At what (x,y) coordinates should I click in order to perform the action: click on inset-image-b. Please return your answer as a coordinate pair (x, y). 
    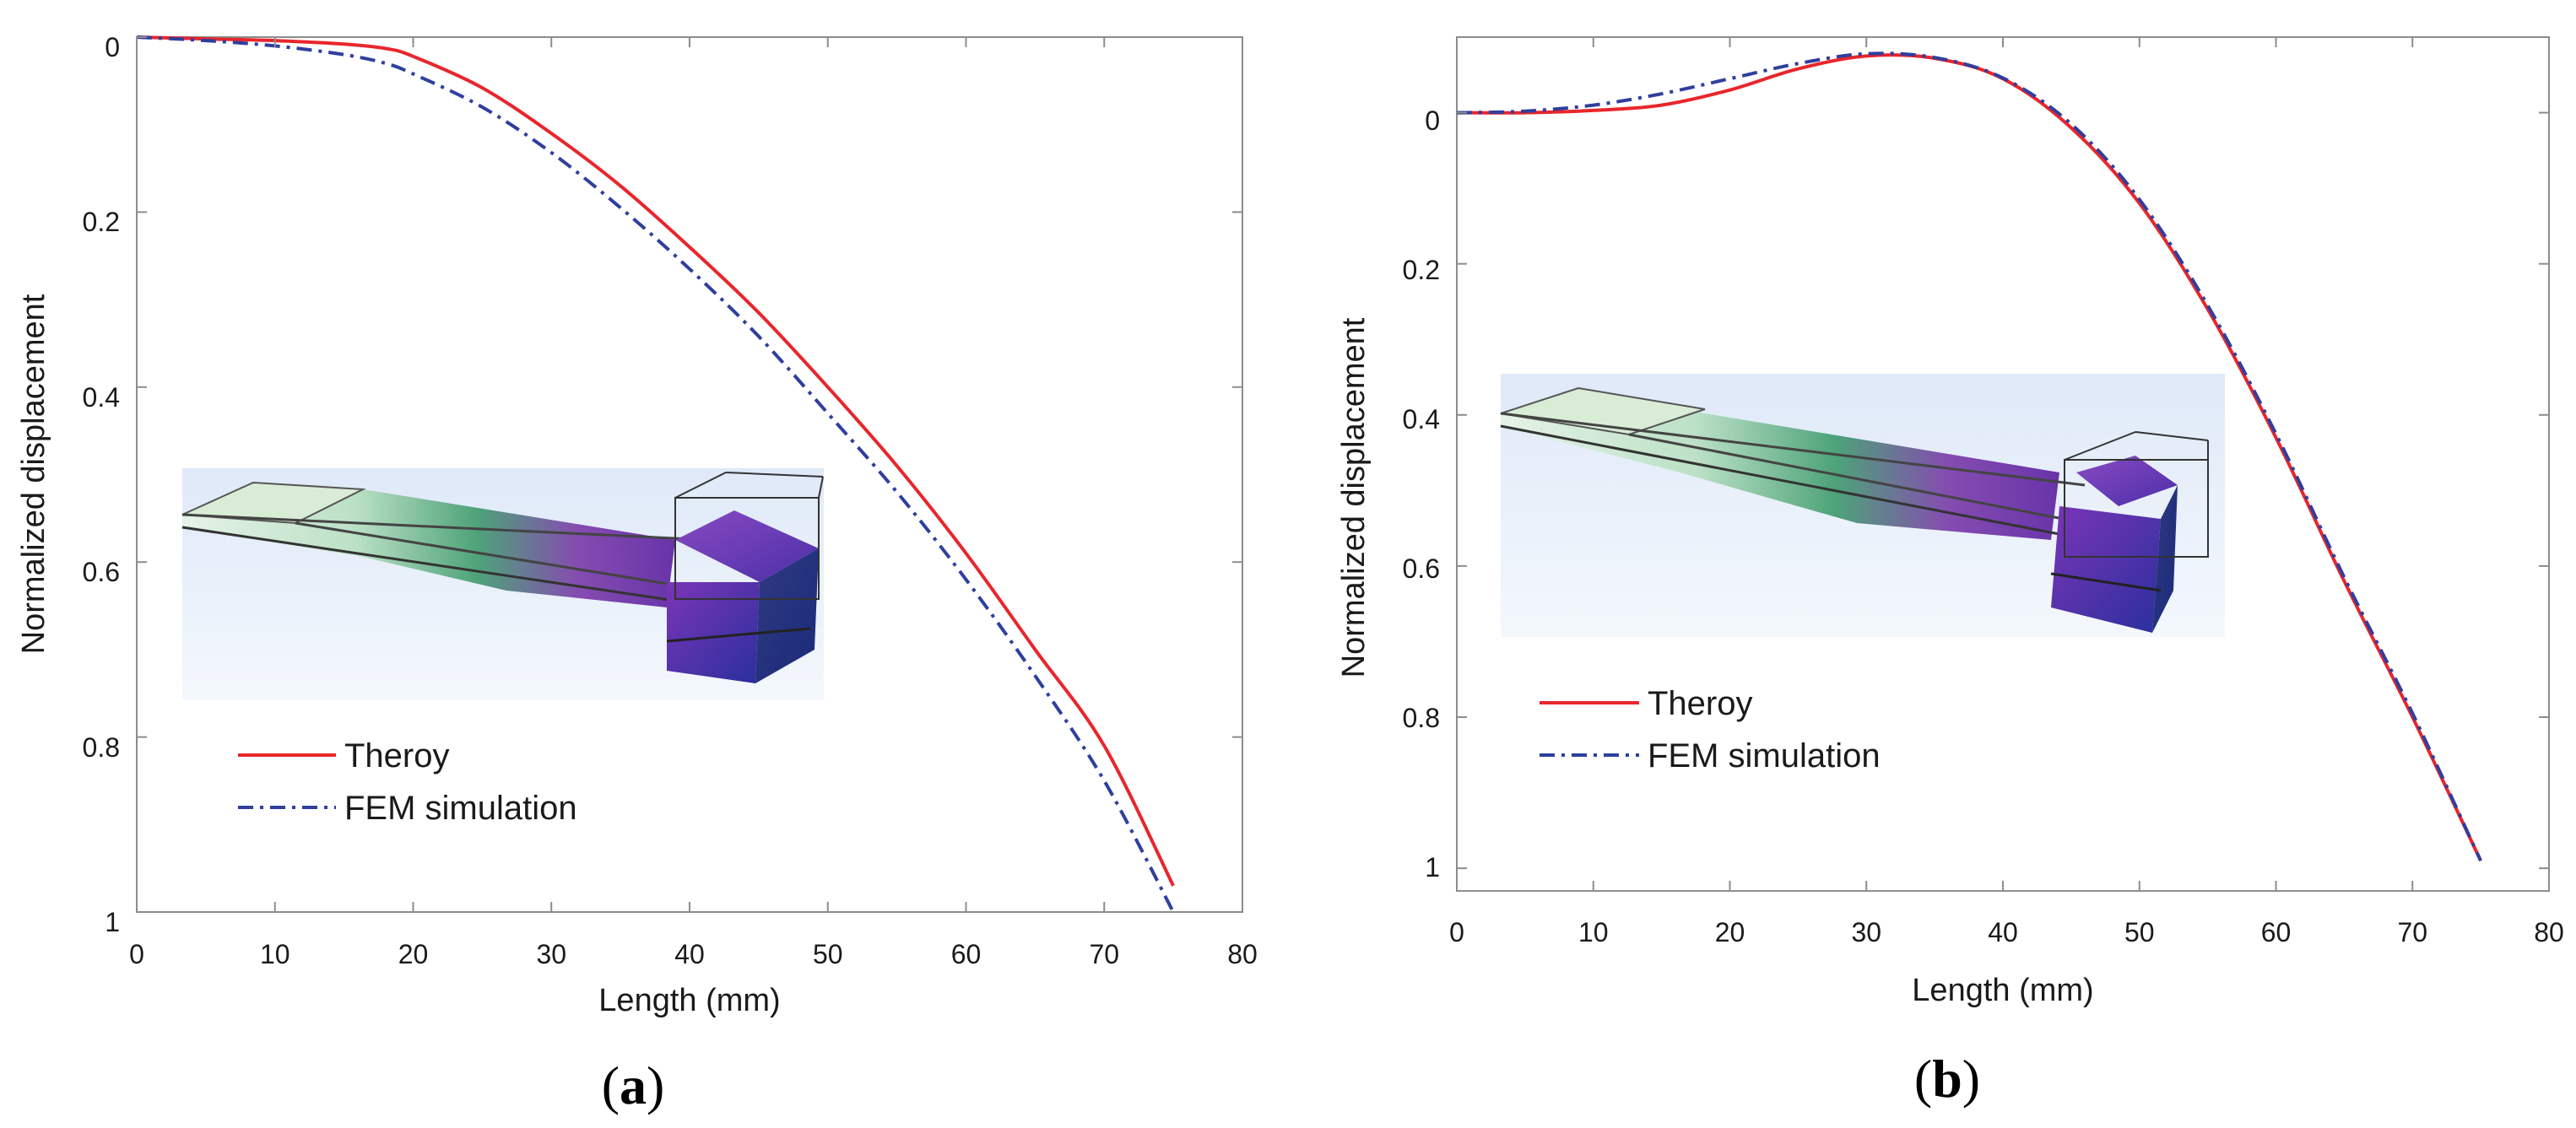
    Looking at the image, I should click on (1862, 505).